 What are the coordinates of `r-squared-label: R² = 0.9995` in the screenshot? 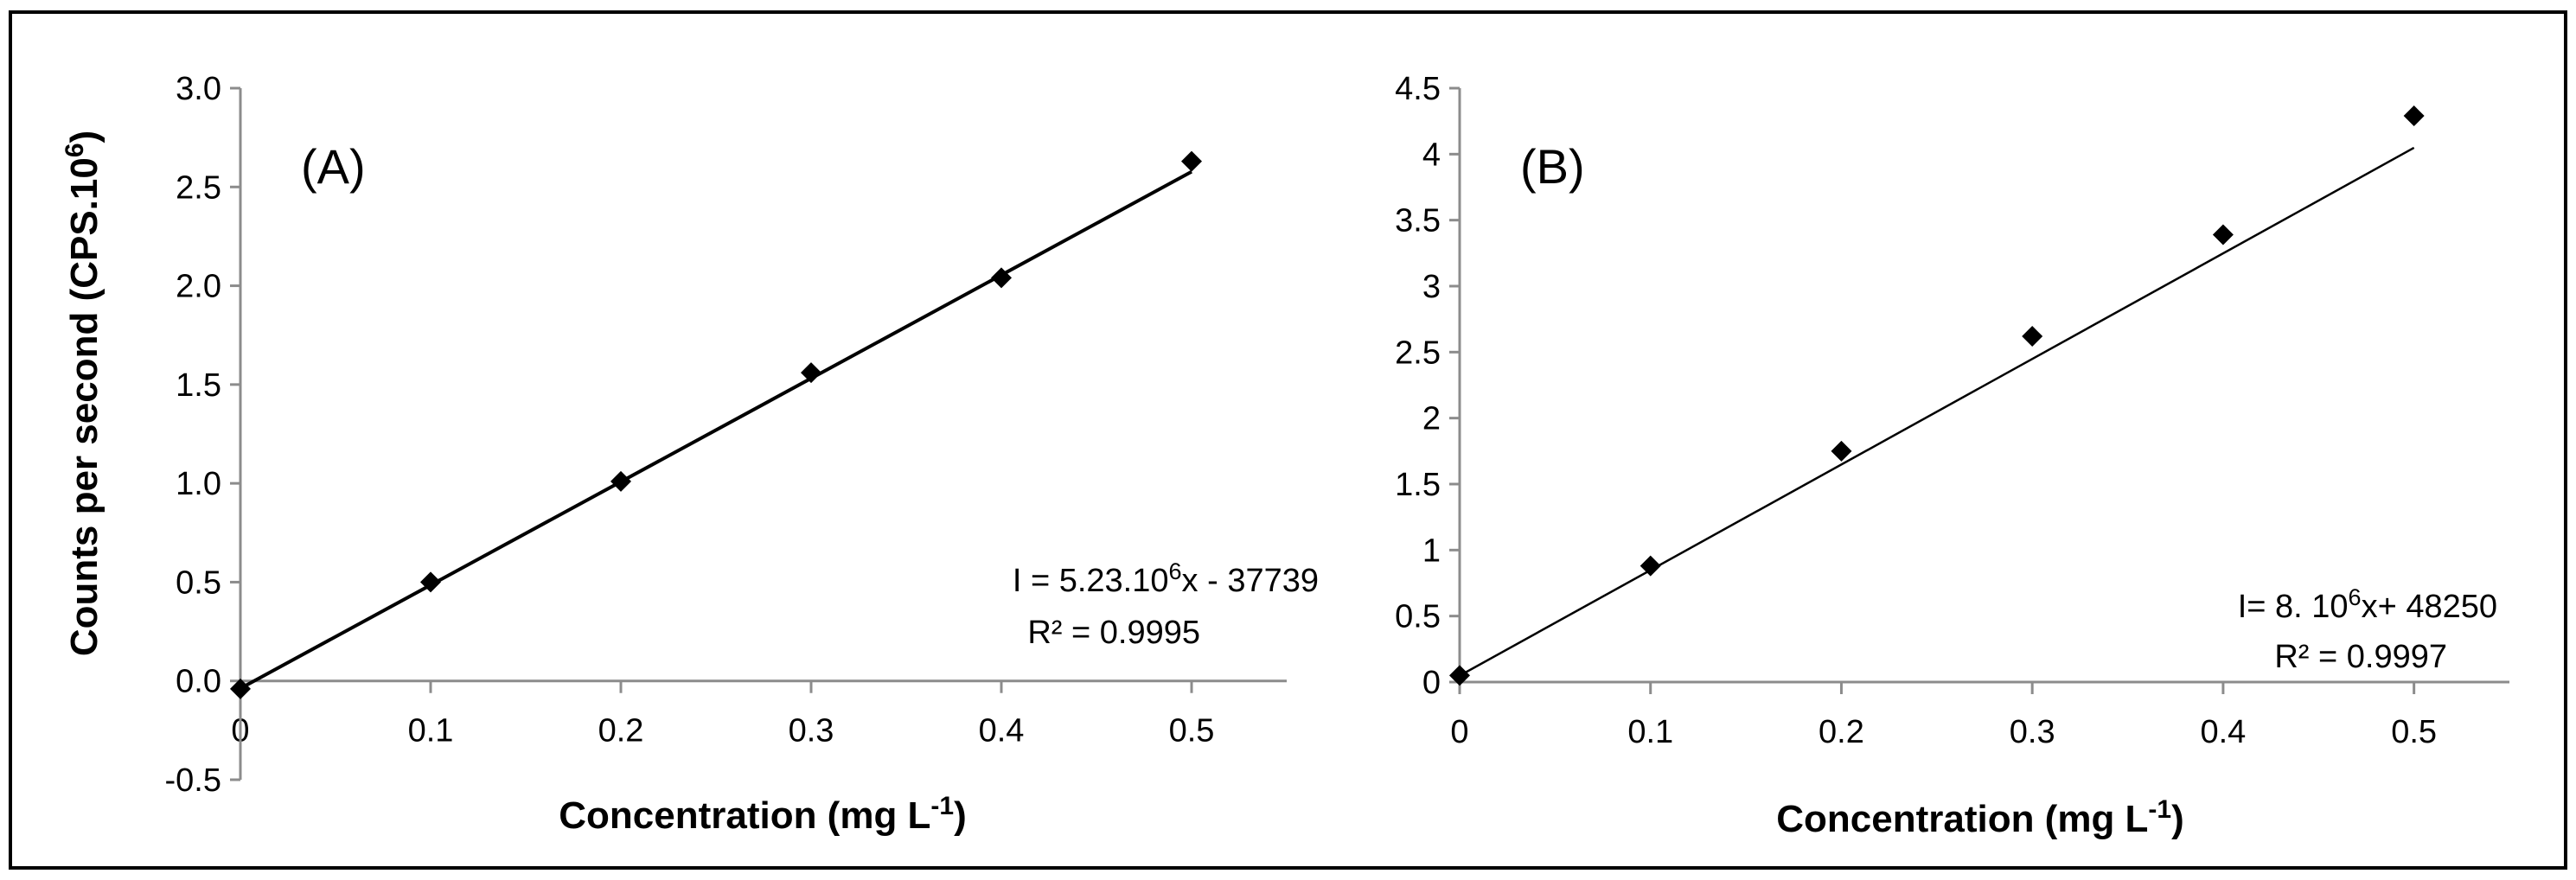 It's located at (1114, 633).